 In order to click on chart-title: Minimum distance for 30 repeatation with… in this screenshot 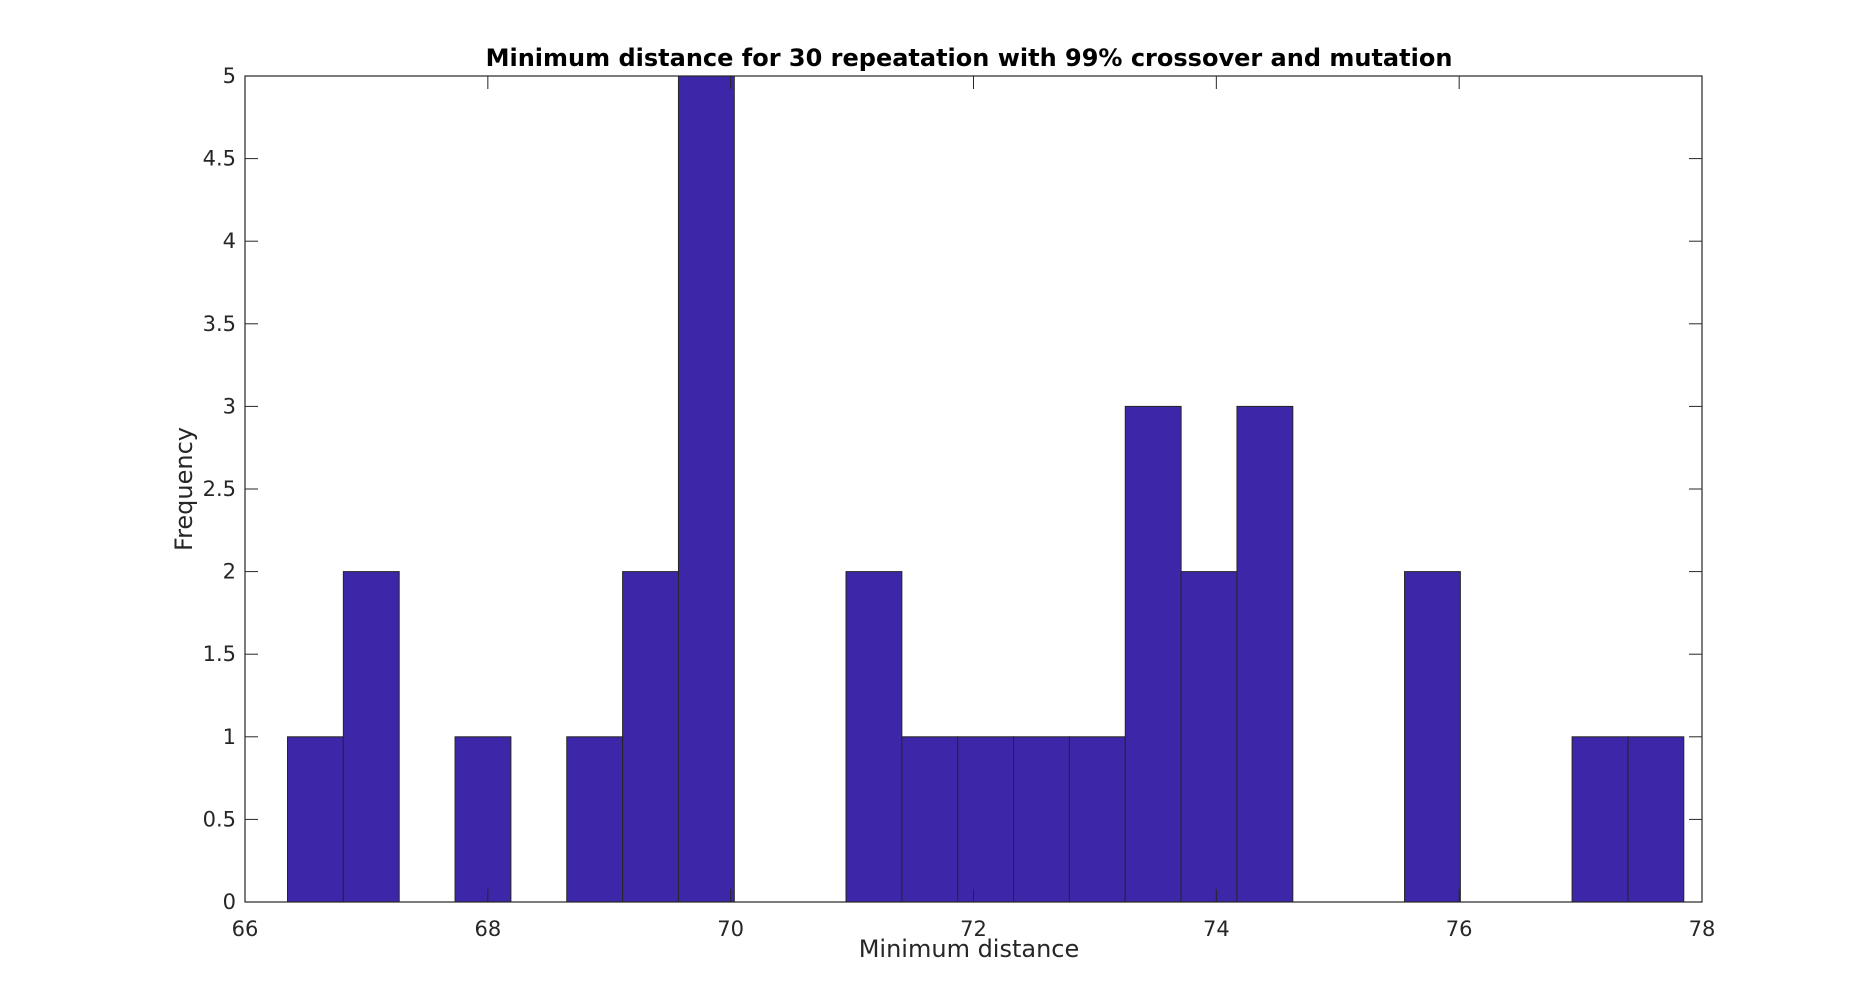, I will do `click(969, 58)`.